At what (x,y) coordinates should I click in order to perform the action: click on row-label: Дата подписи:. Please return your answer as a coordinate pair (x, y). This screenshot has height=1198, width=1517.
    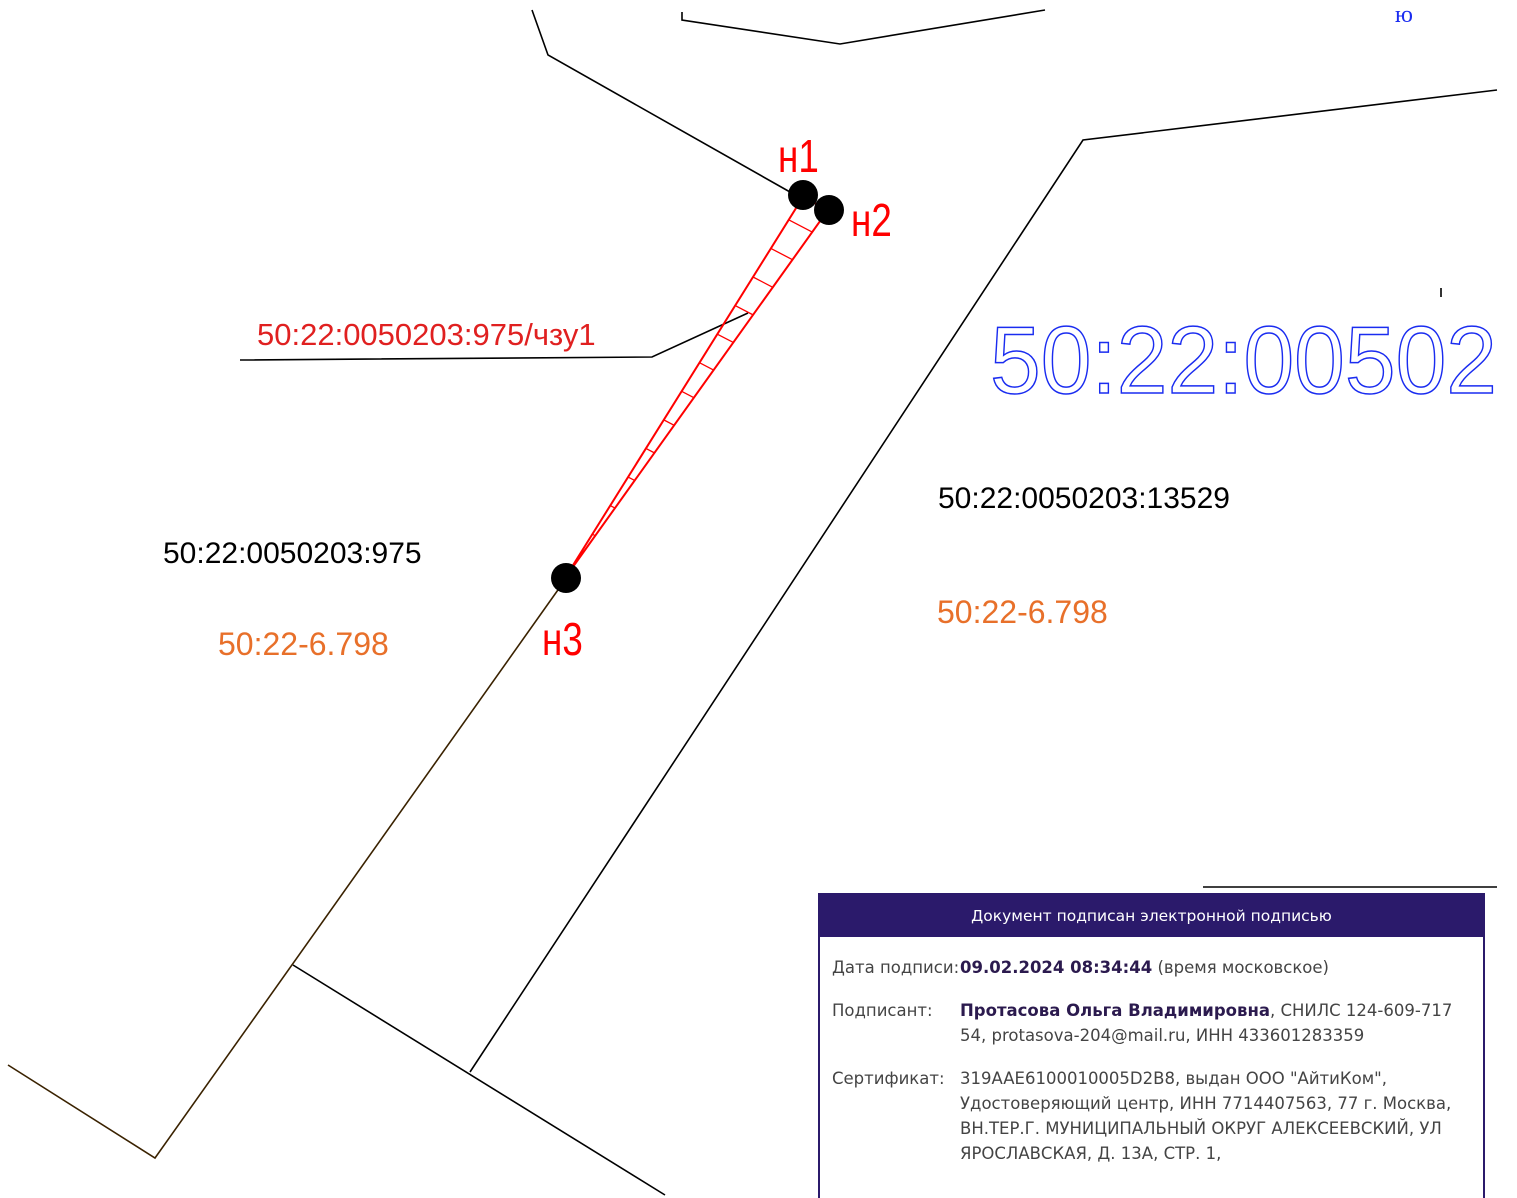
    Looking at the image, I should click on (896, 967).